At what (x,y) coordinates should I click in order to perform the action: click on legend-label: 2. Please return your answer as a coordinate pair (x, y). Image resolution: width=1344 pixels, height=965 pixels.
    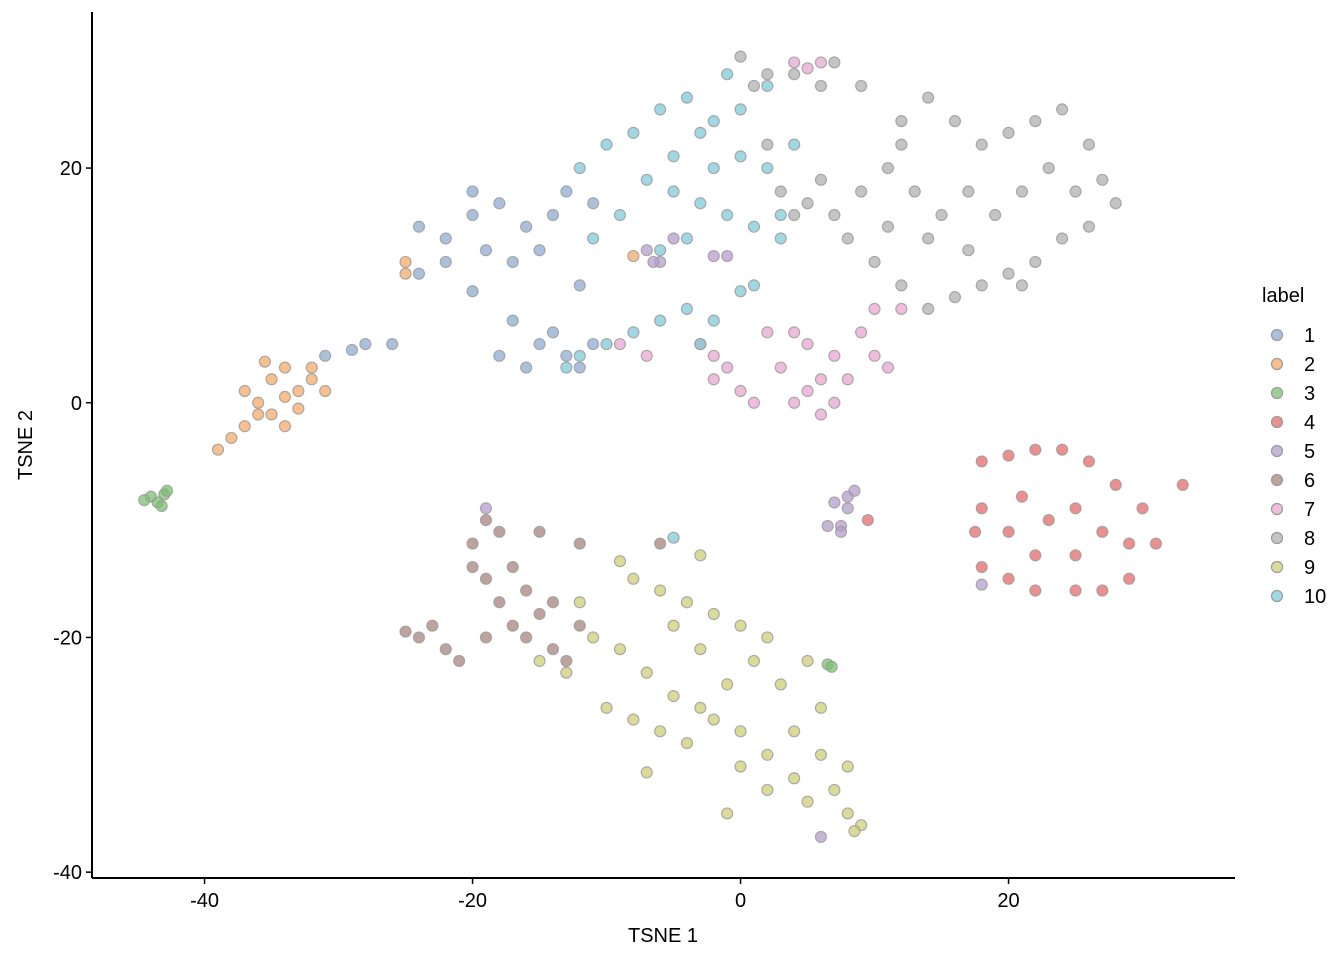
    Looking at the image, I should click on (1309, 365).